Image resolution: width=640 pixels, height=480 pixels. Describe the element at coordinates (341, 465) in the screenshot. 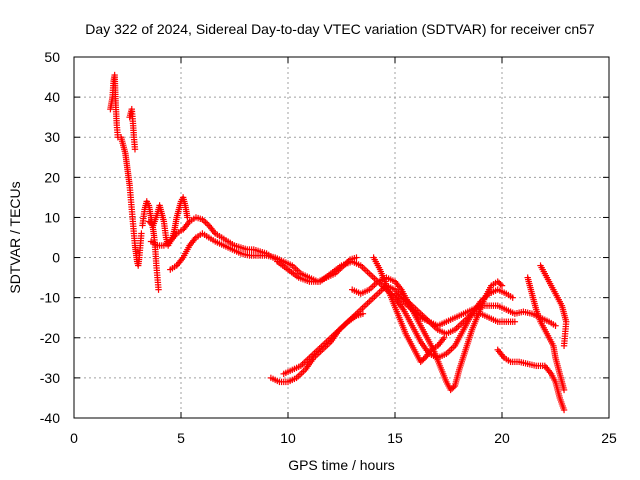

I see `x-axis-label: GPS time / hours` at that location.